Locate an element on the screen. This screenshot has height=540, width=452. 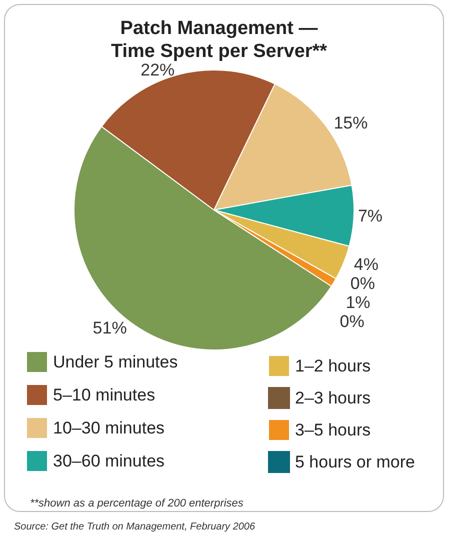
legend-label: 2–3 hours is located at coordinates (333, 398).